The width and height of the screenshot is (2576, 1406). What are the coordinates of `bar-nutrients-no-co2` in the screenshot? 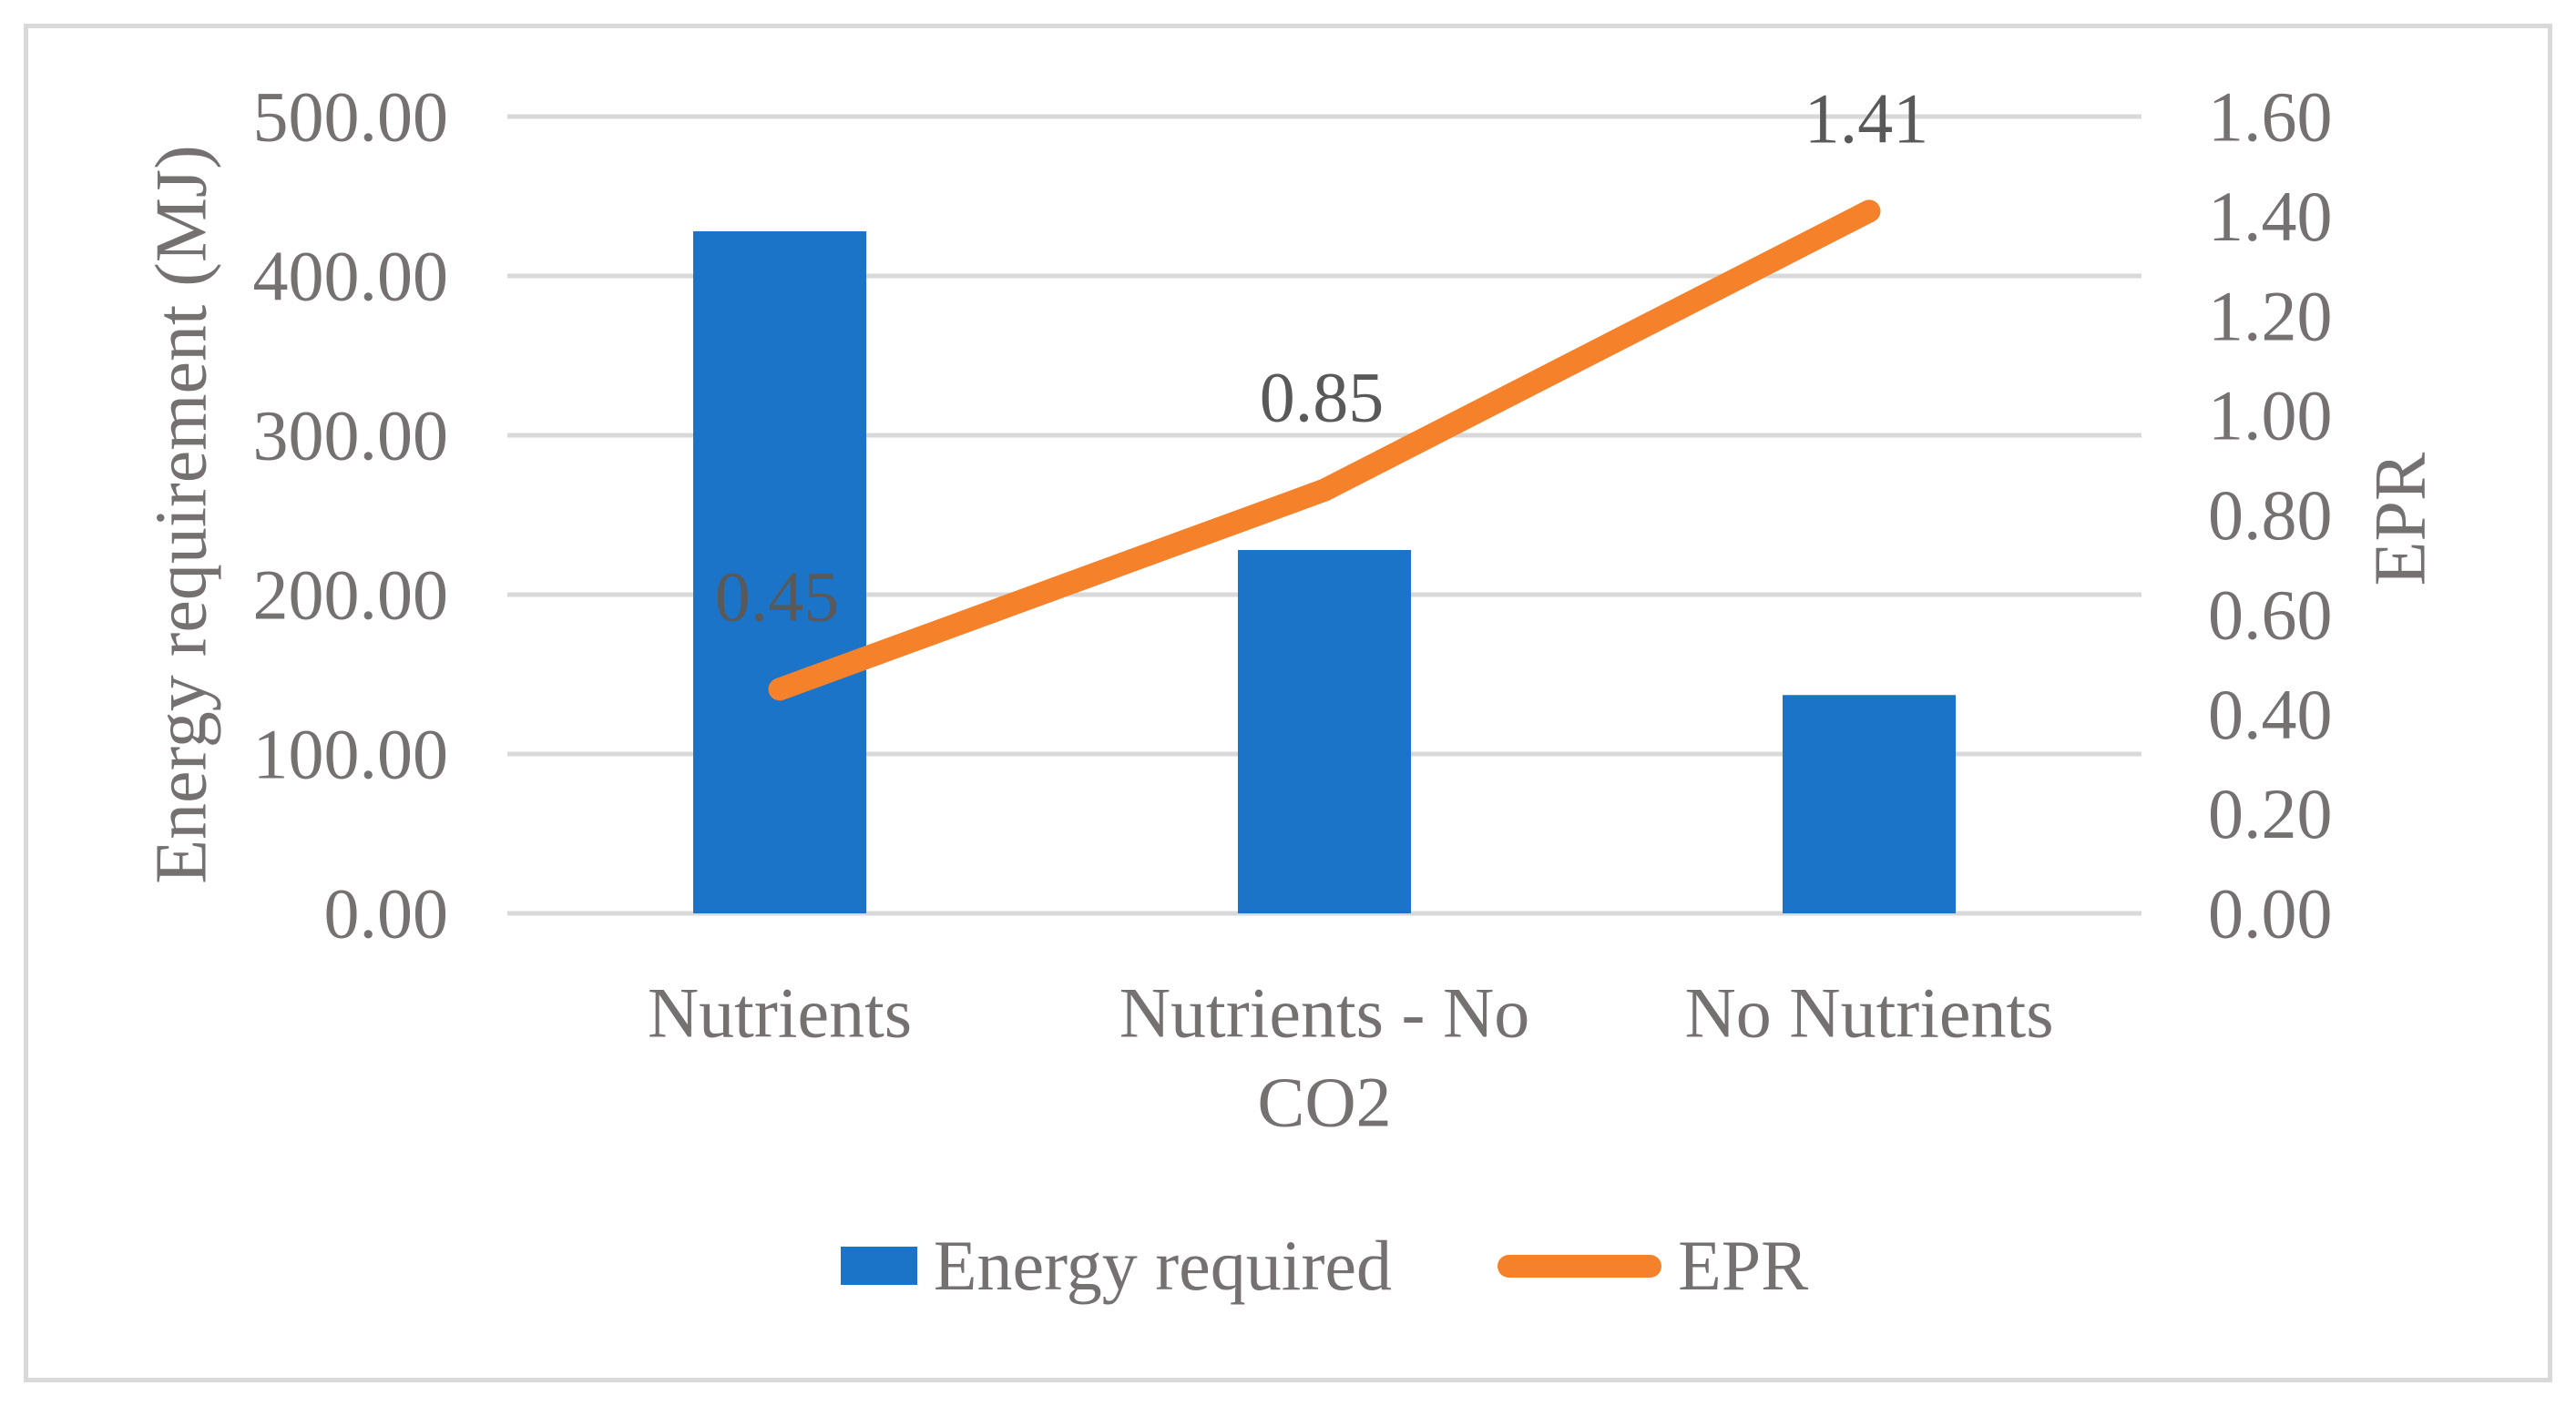 It's located at (1324, 731).